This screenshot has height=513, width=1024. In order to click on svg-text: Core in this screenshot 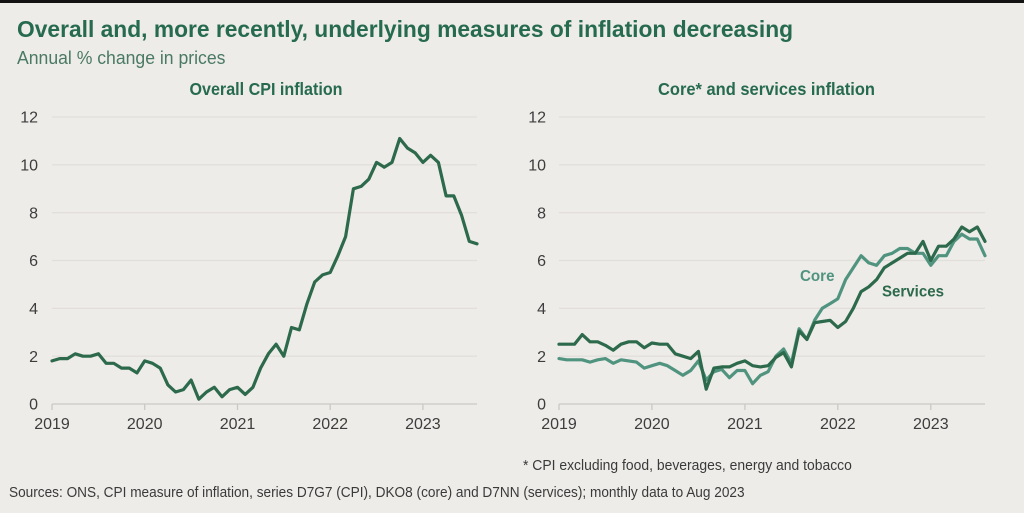, I will do `click(817, 276)`.